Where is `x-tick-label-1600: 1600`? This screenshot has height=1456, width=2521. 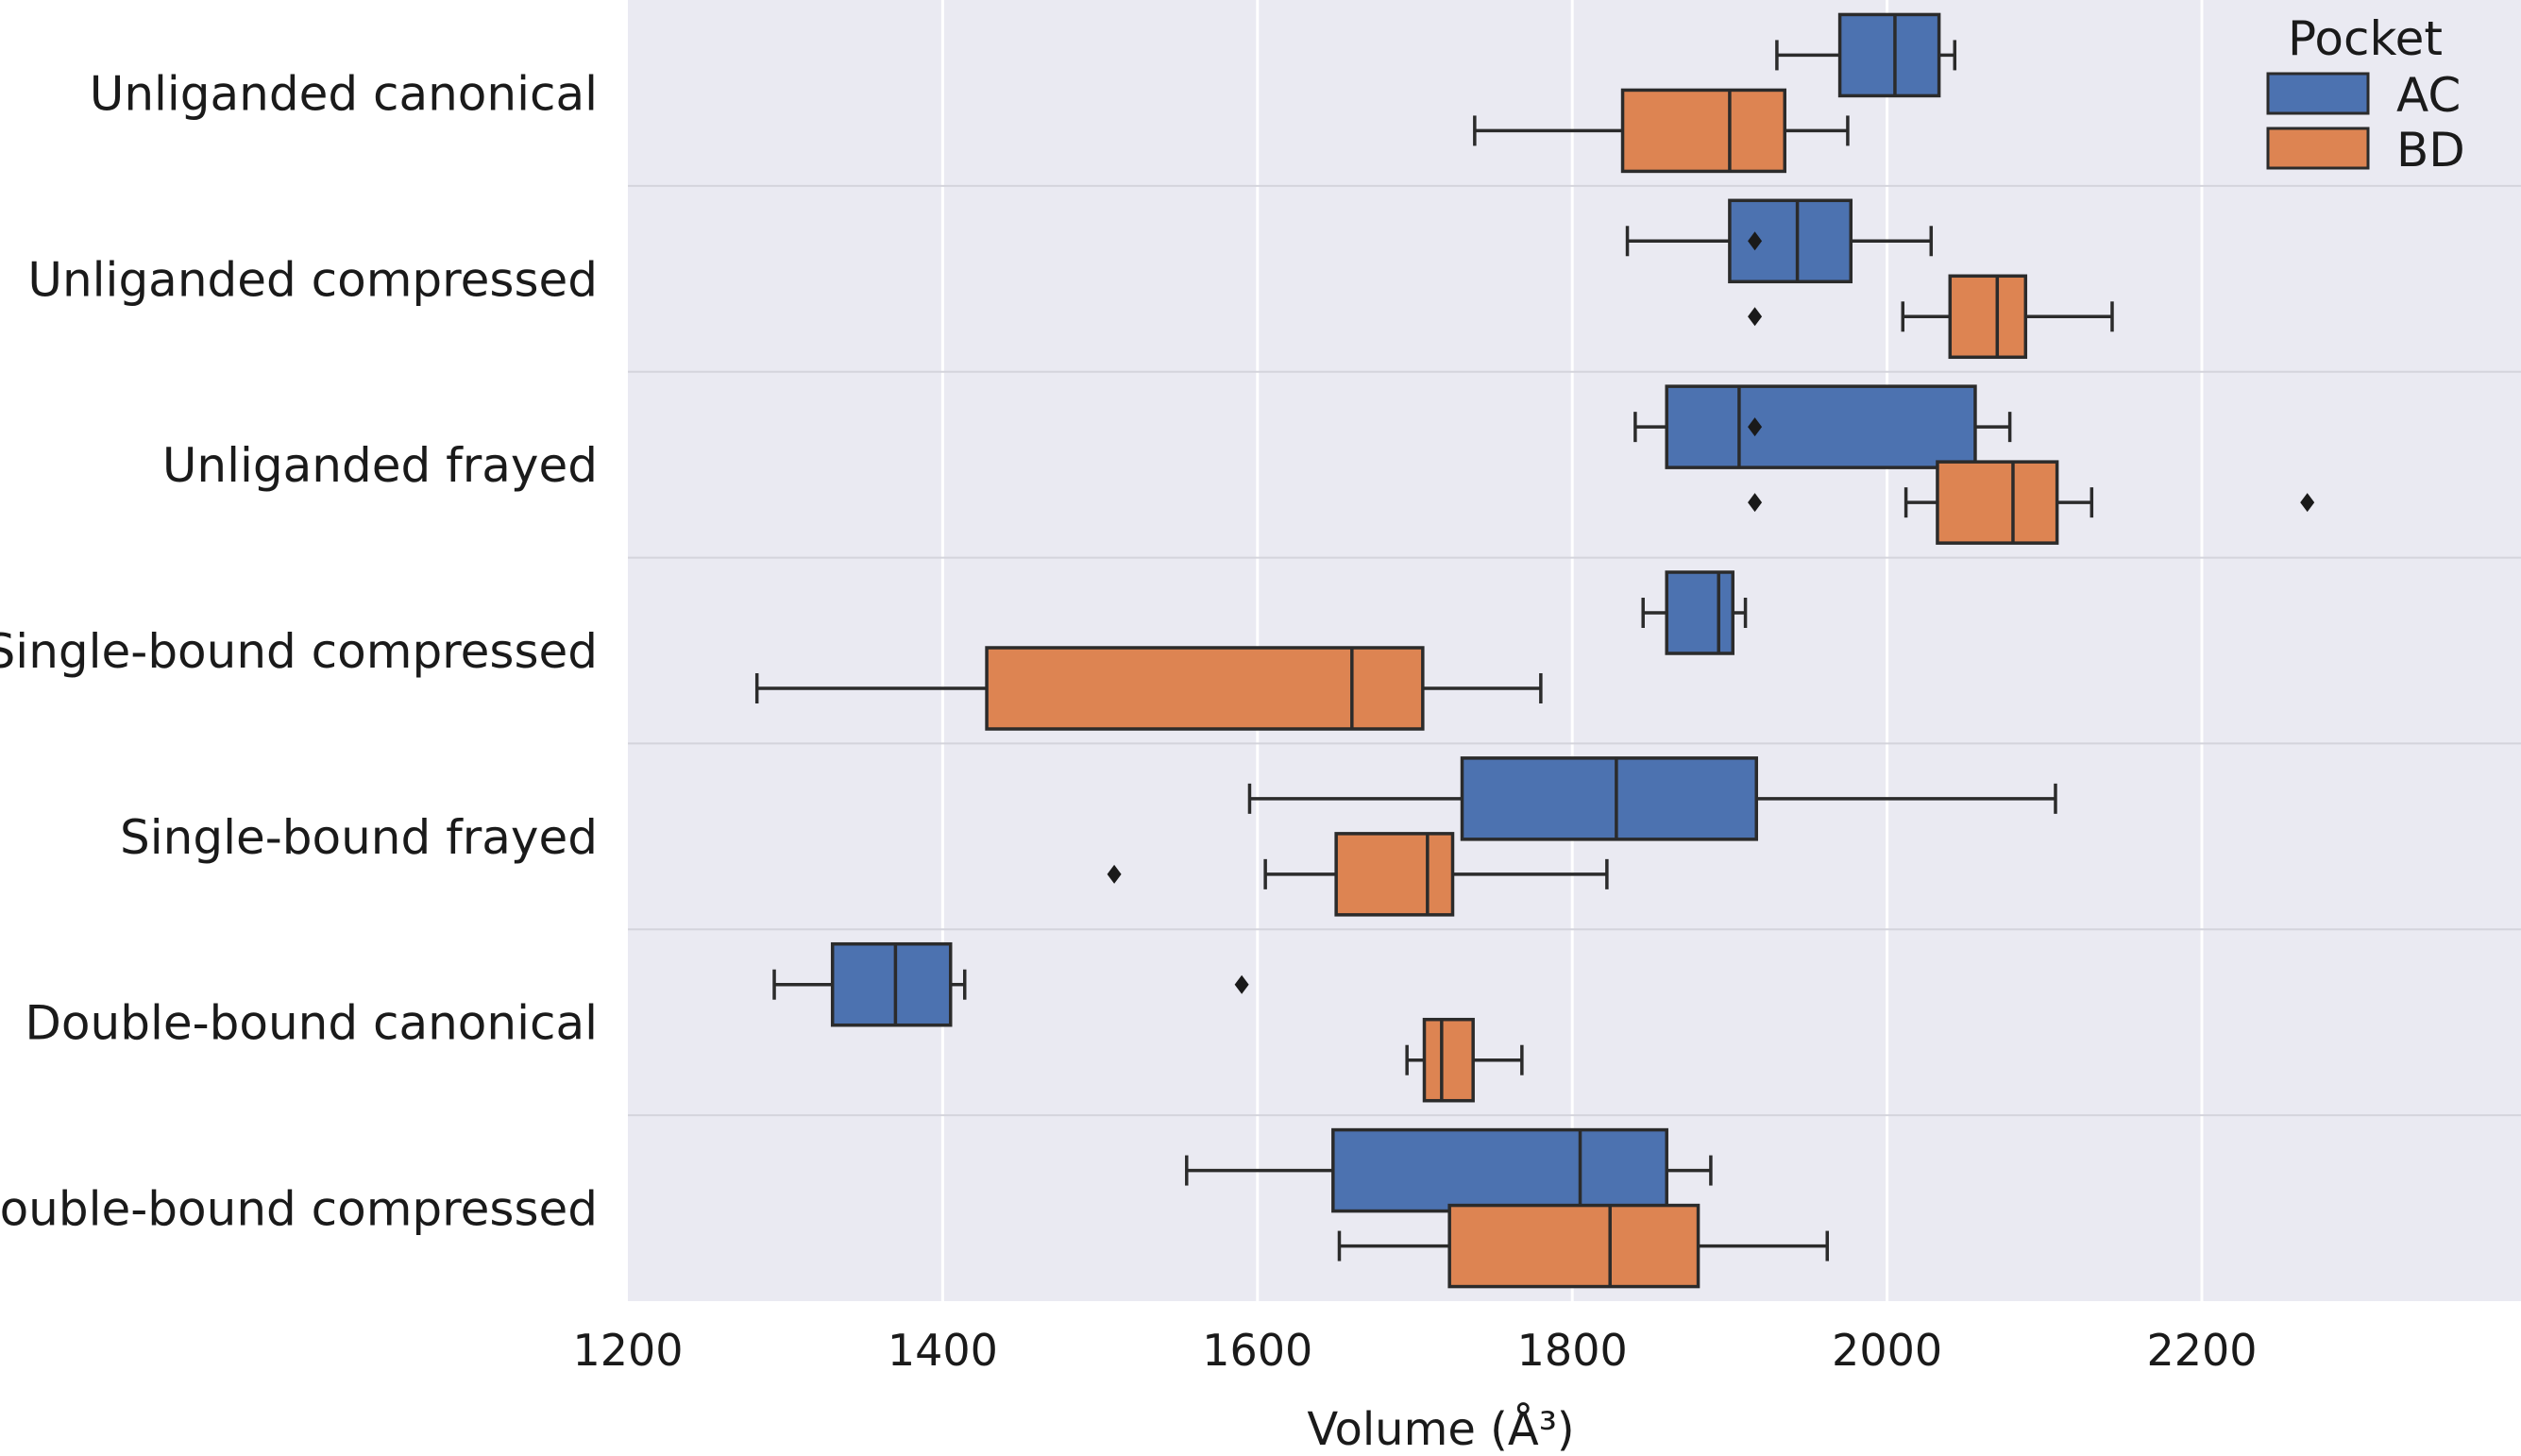 x-tick-label-1600: 1600 is located at coordinates (1257, 1350).